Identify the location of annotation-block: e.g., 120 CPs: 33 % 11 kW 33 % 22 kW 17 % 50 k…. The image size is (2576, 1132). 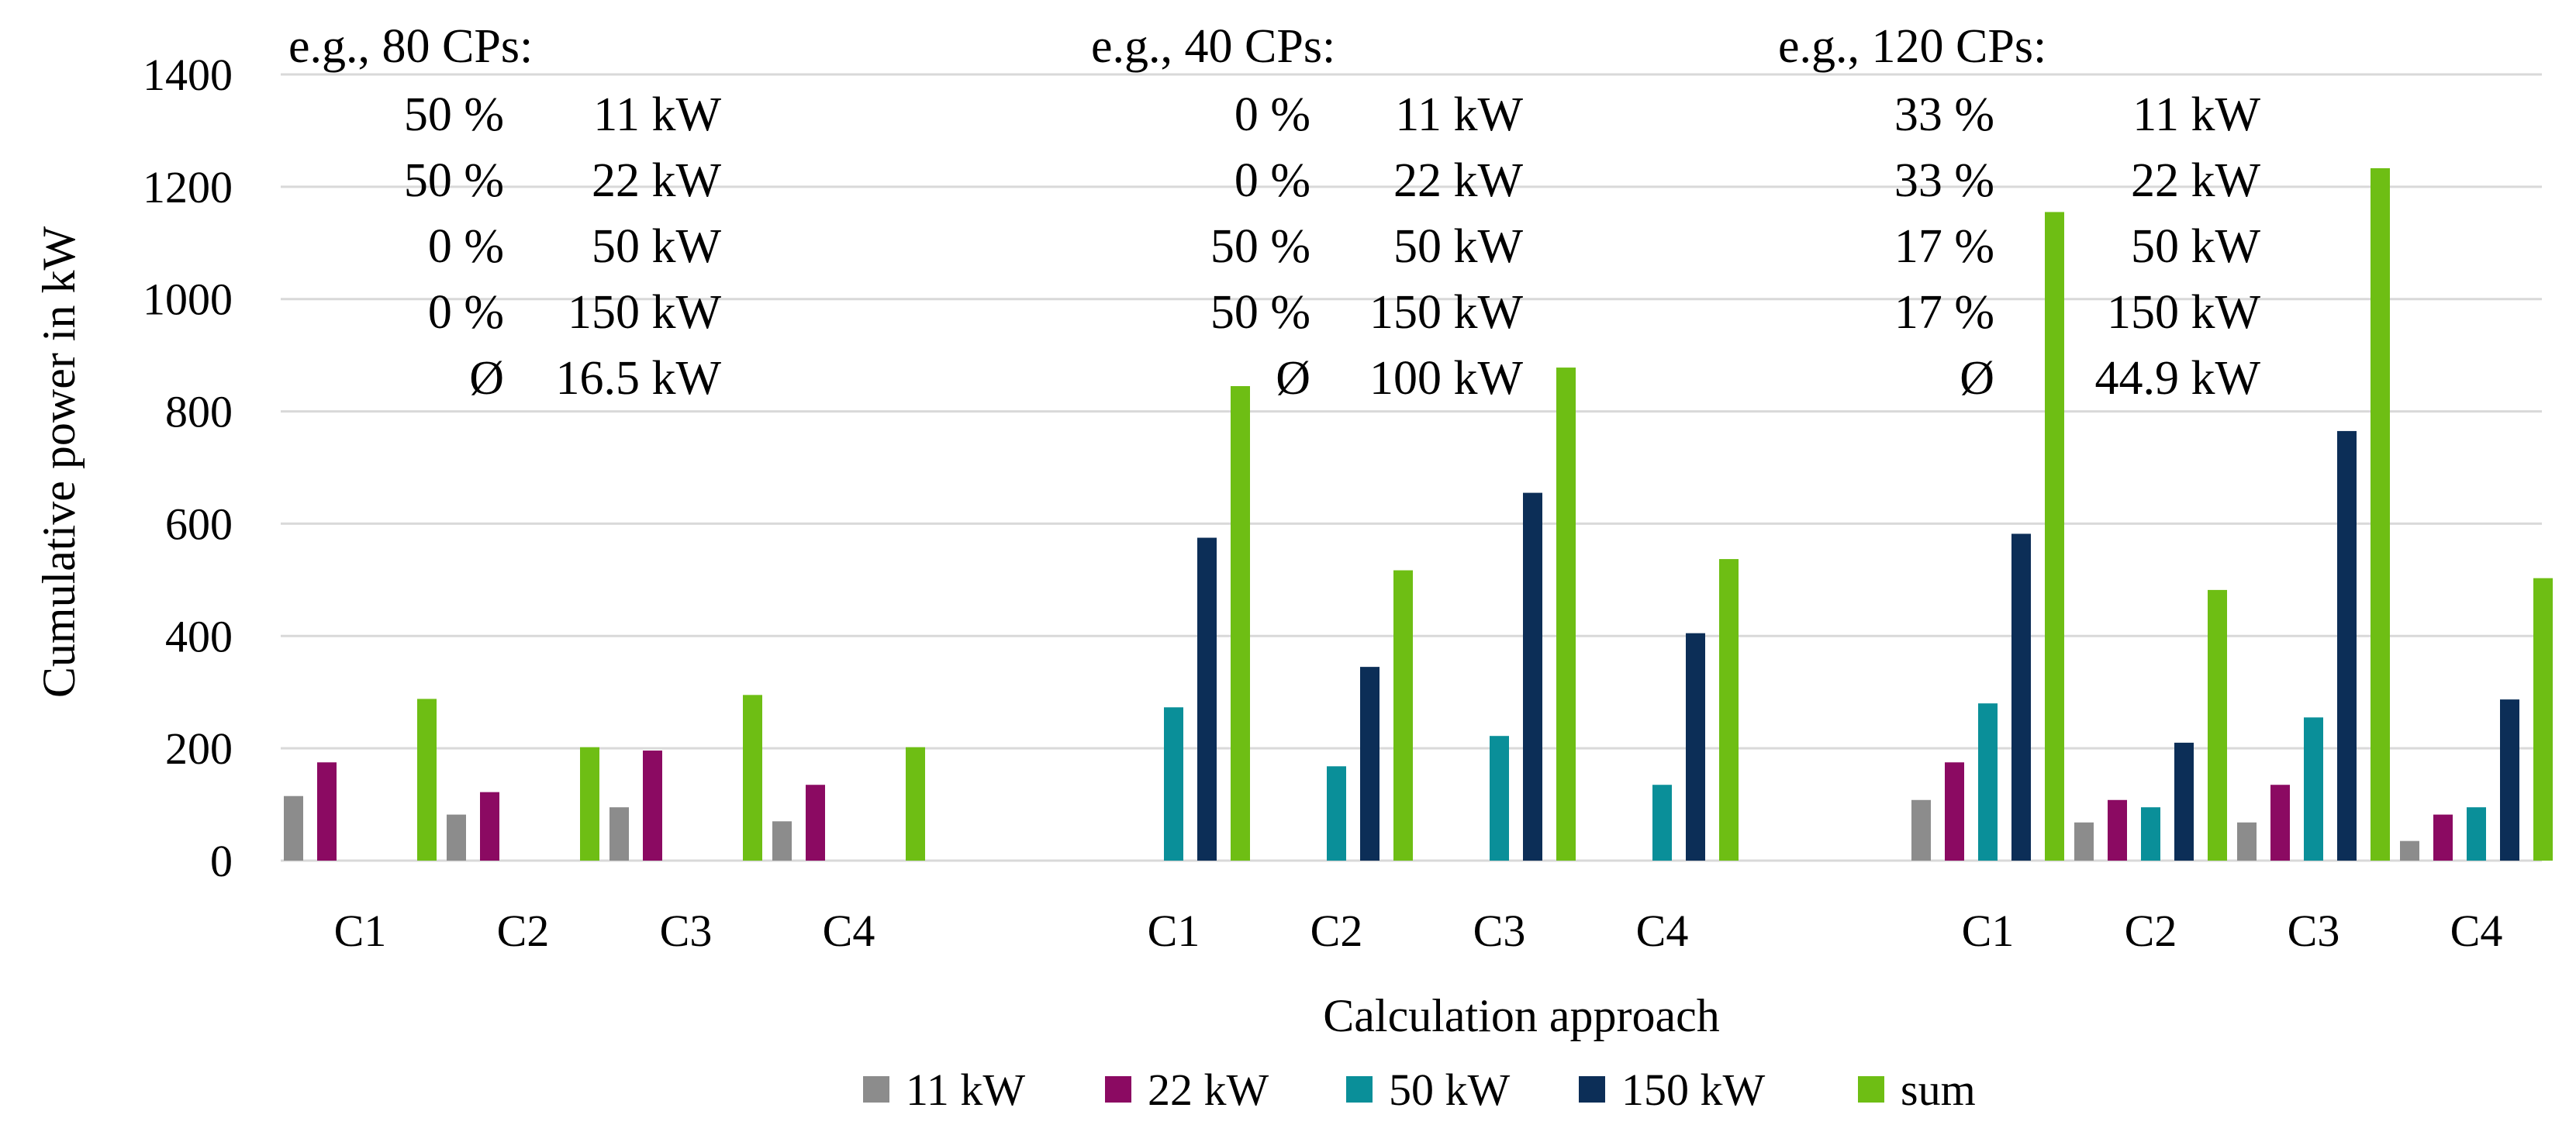
(2019, 213).